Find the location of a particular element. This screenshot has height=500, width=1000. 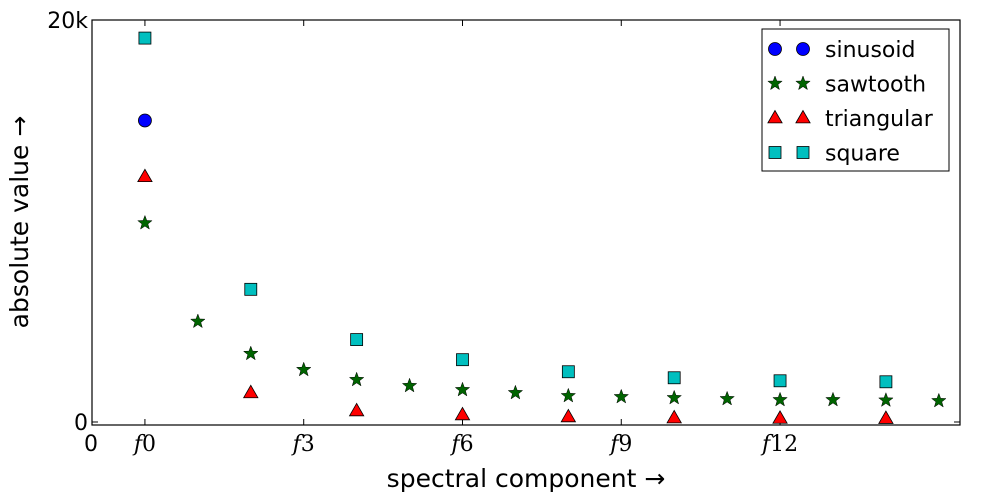

x-tick-label: f12 is located at coordinates (779, 444).